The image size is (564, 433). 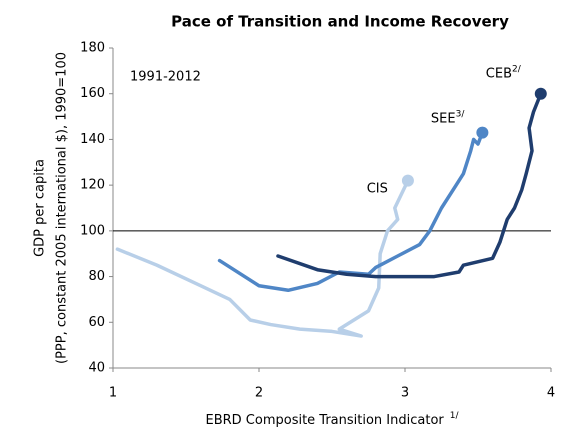 What do you see at coordinates (113, 393) in the screenshot?
I see `x-tick-label: 1` at bounding box center [113, 393].